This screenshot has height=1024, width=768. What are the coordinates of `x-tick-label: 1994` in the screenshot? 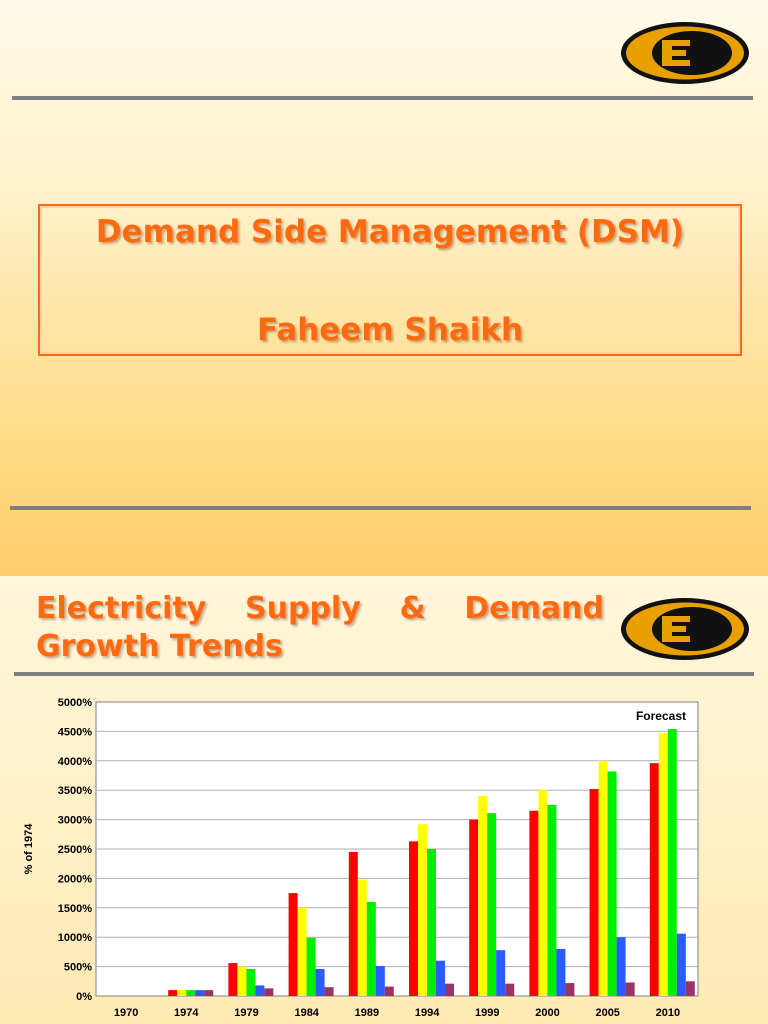 It's located at (427, 1013).